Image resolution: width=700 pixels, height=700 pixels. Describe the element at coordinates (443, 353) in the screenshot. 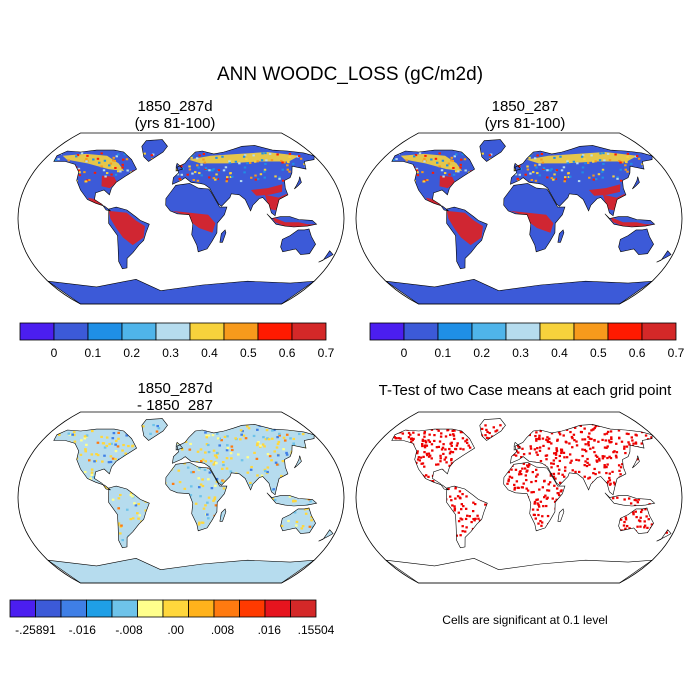

I see `colorbar-label: 0.1` at that location.